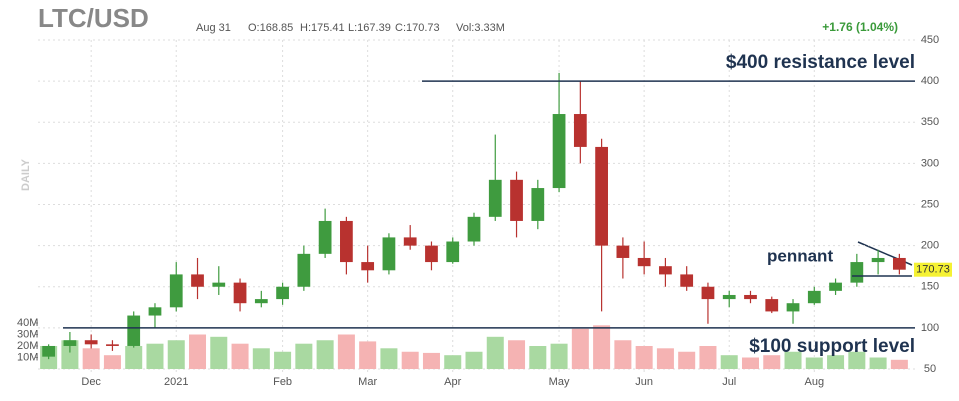  What do you see at coordinates (930, 369) in the screenshot?
I see `y-tick-label: 50` at bounding box center [930, 369].